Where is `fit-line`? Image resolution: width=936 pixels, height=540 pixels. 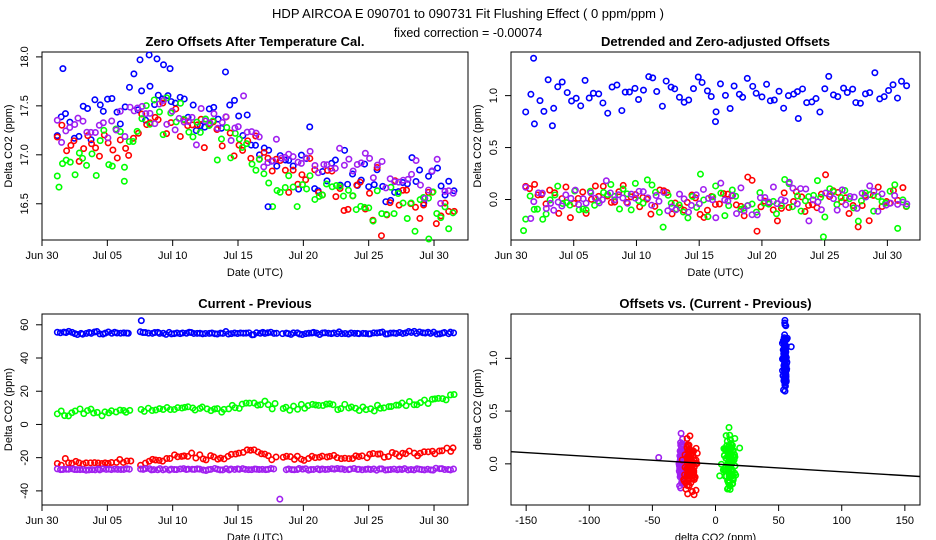
fit-line is located at coordinates (715, 464).